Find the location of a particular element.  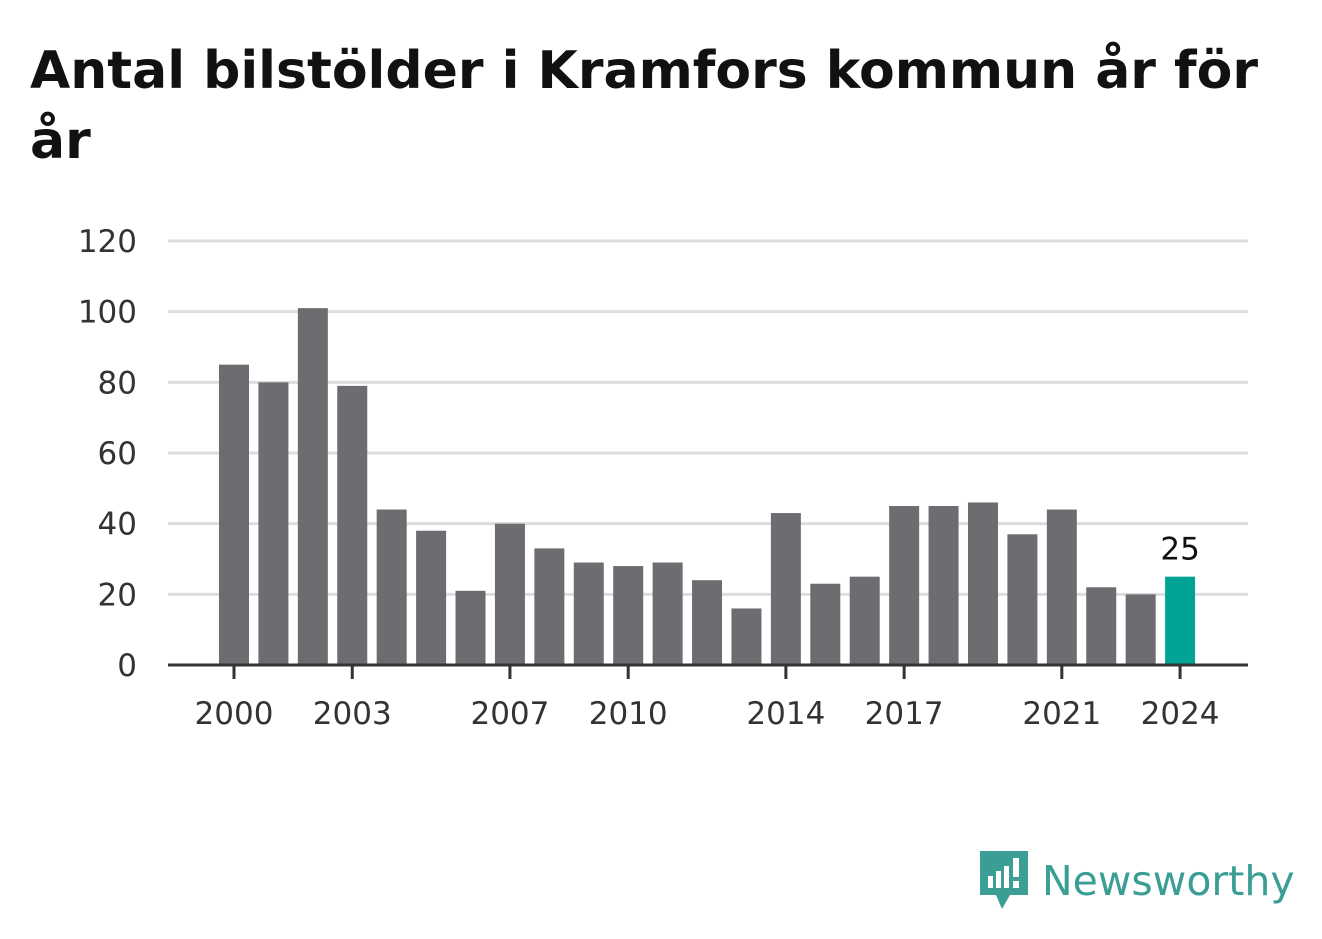

y-tick-label: 0 is located at coordinates (127, 666).